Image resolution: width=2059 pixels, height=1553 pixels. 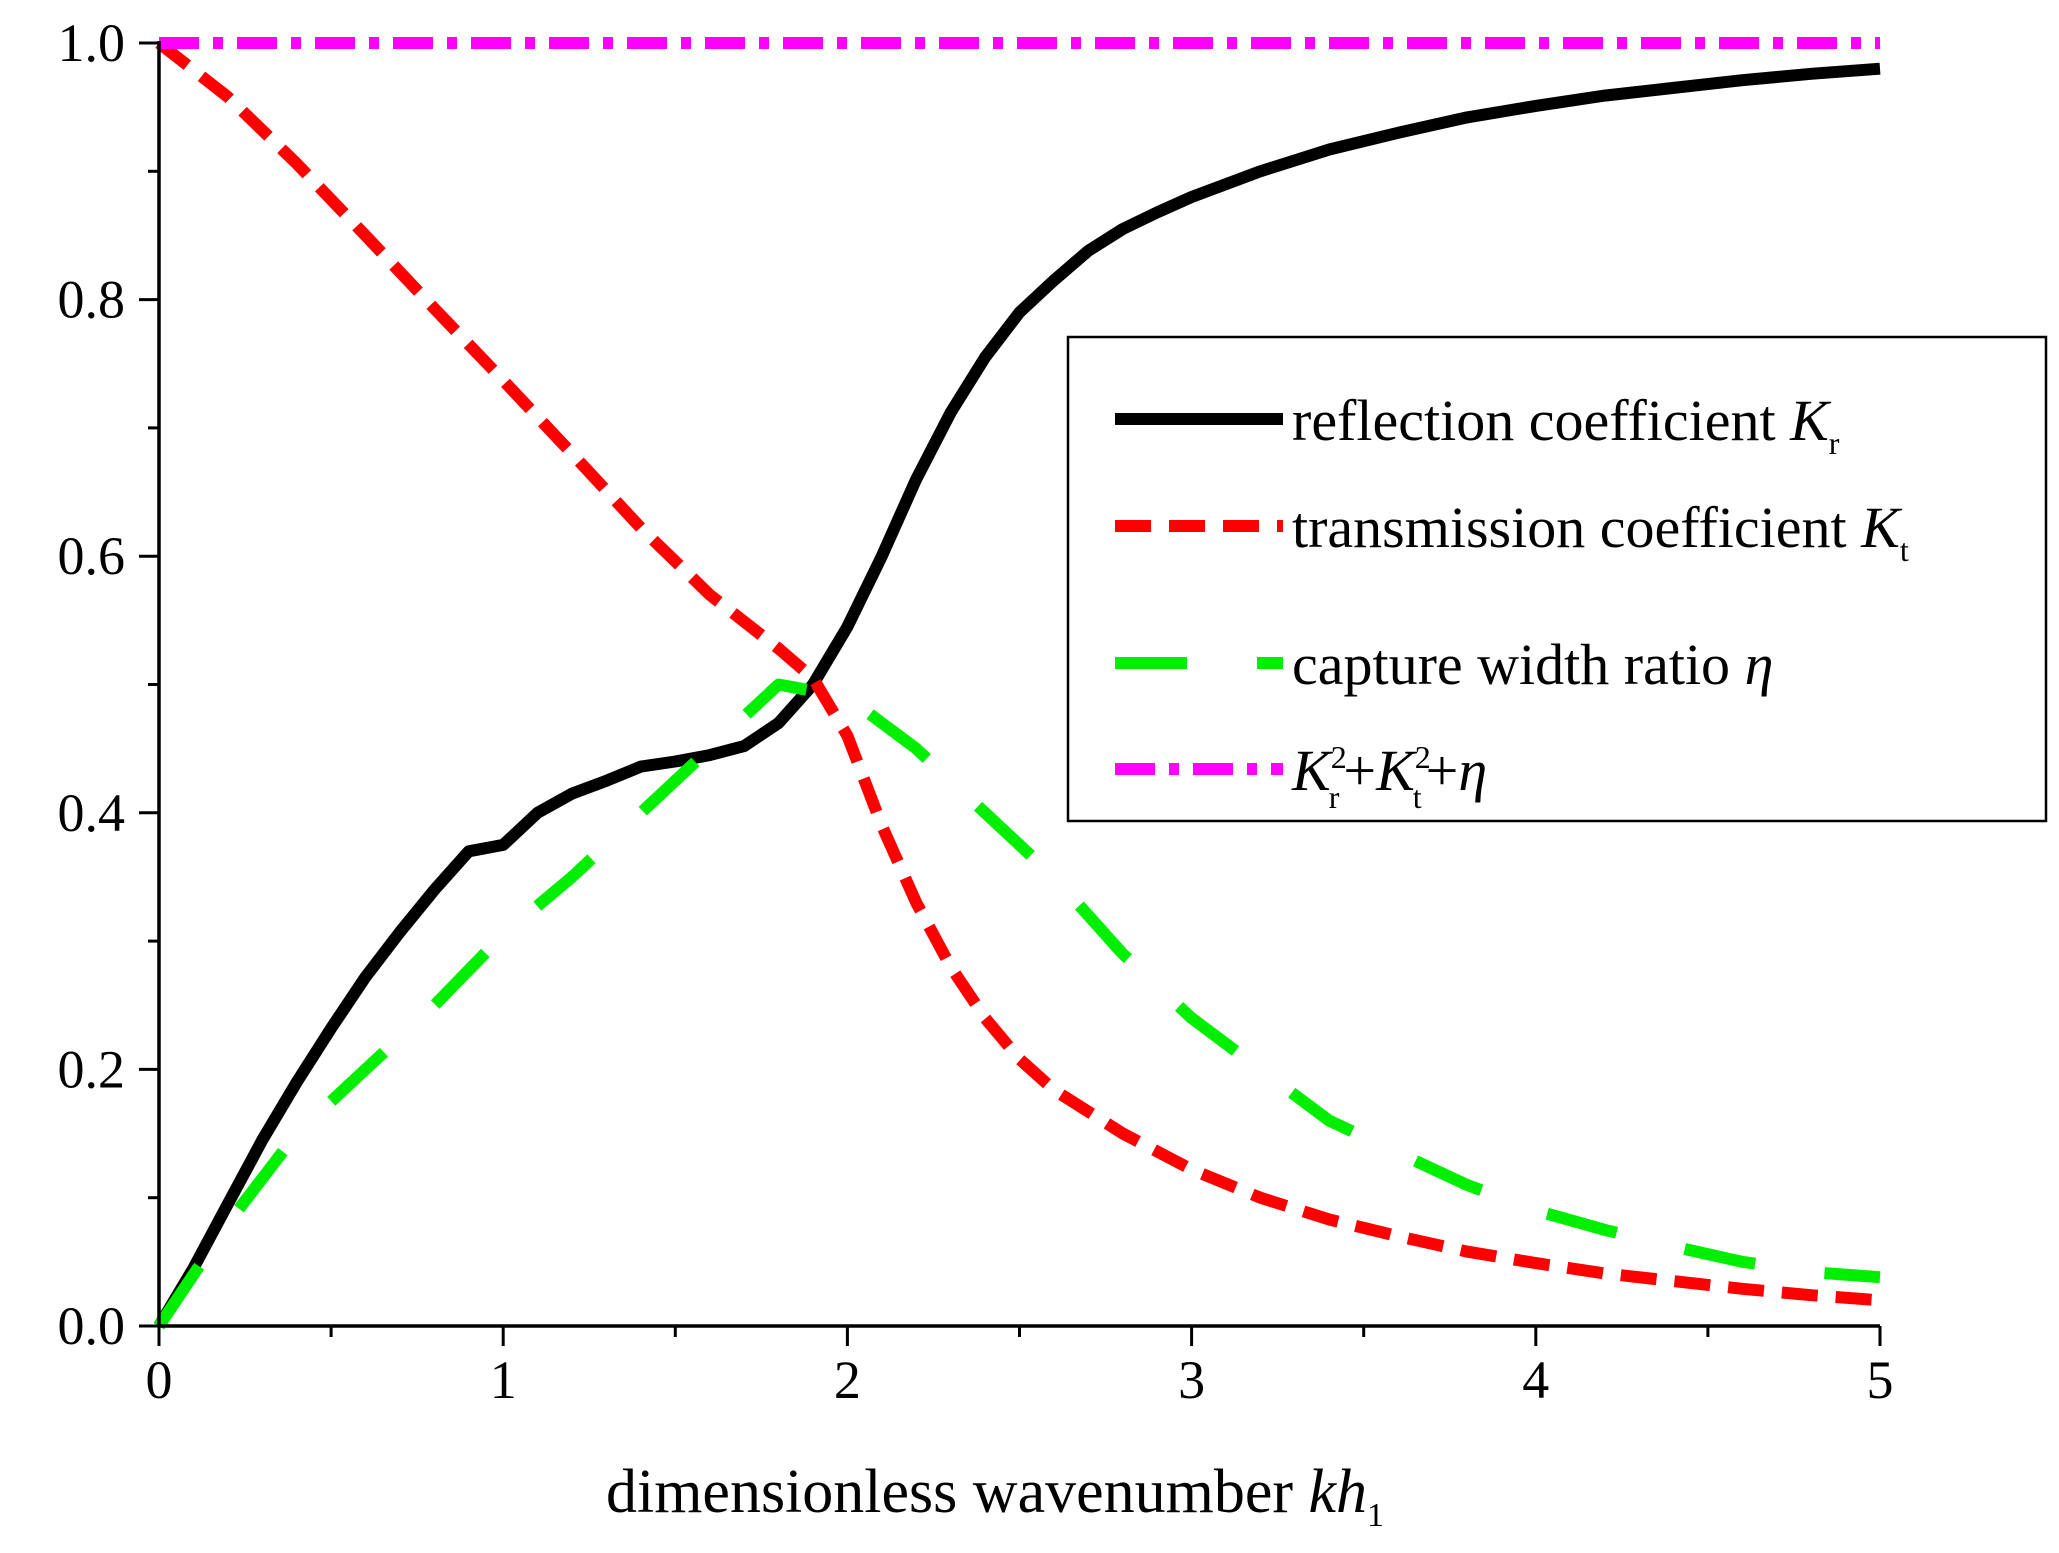 What do you see at coordinates (159, 1380) in the screenshot?
I see `x-tick-label: 0` at bounding box center [159, 1380].